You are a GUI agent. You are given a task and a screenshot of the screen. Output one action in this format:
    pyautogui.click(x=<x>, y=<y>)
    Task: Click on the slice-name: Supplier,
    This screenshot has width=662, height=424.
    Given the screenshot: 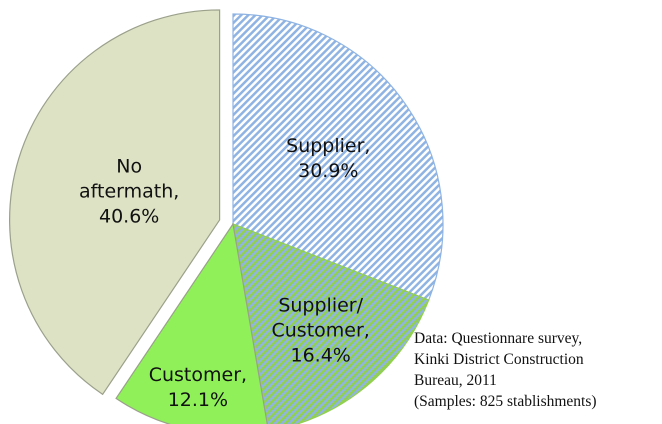 What is the action you would take?
    pyautogui.click(x=328, y=145)
    